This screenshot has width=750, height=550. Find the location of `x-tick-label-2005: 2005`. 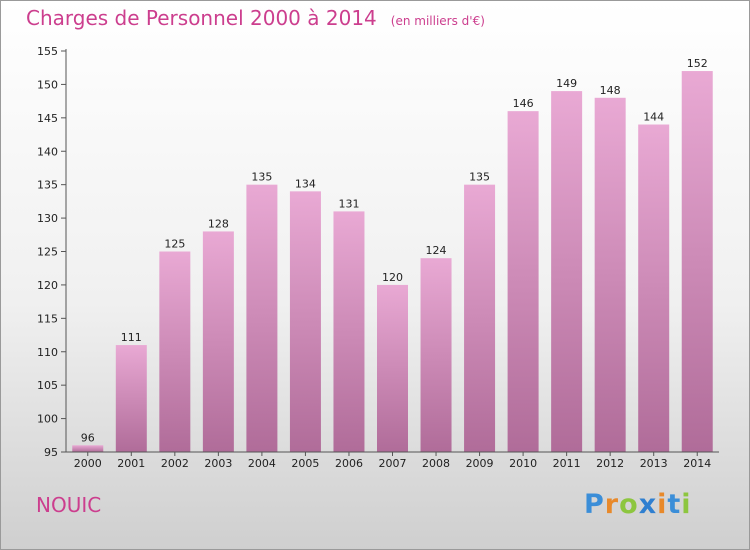

x-tick-label-2005: 2005 is located at coordinates (305, 463).